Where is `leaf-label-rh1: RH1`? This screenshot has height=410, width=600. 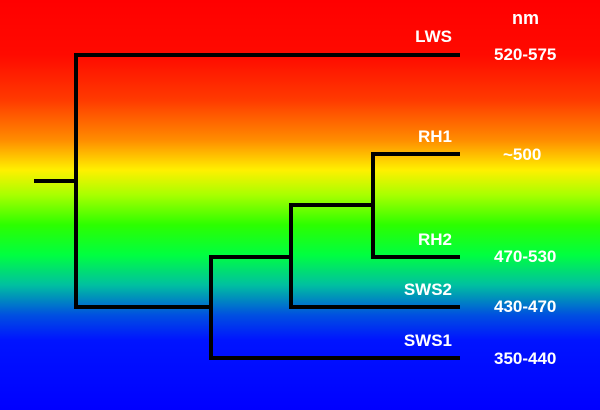
leaf-label-rh1: RH1 is located at coordinates (434, 136).